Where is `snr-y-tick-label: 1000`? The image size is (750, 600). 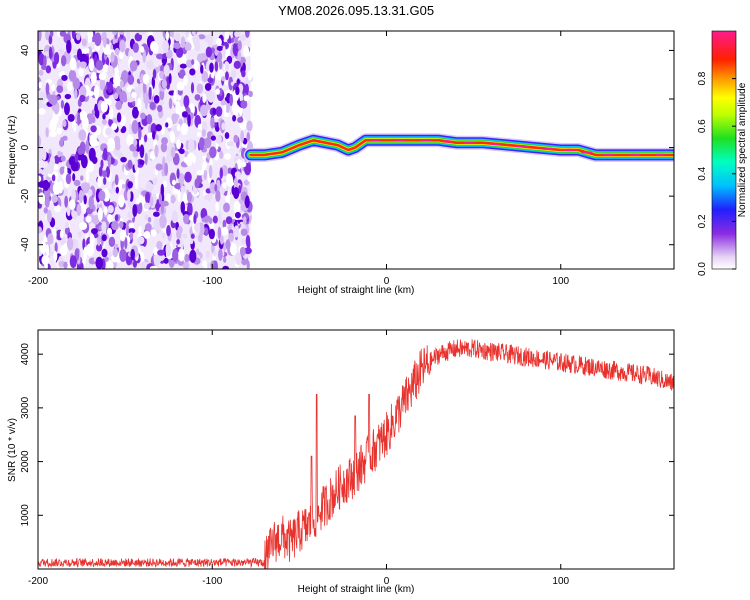
snr-y-tick-label: 1000 is located at coordinates (25, 515).